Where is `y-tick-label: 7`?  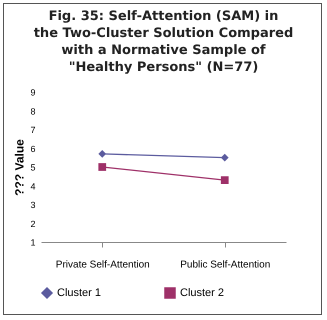 y-tick-label: 7 is located at coordinates (33, 130).